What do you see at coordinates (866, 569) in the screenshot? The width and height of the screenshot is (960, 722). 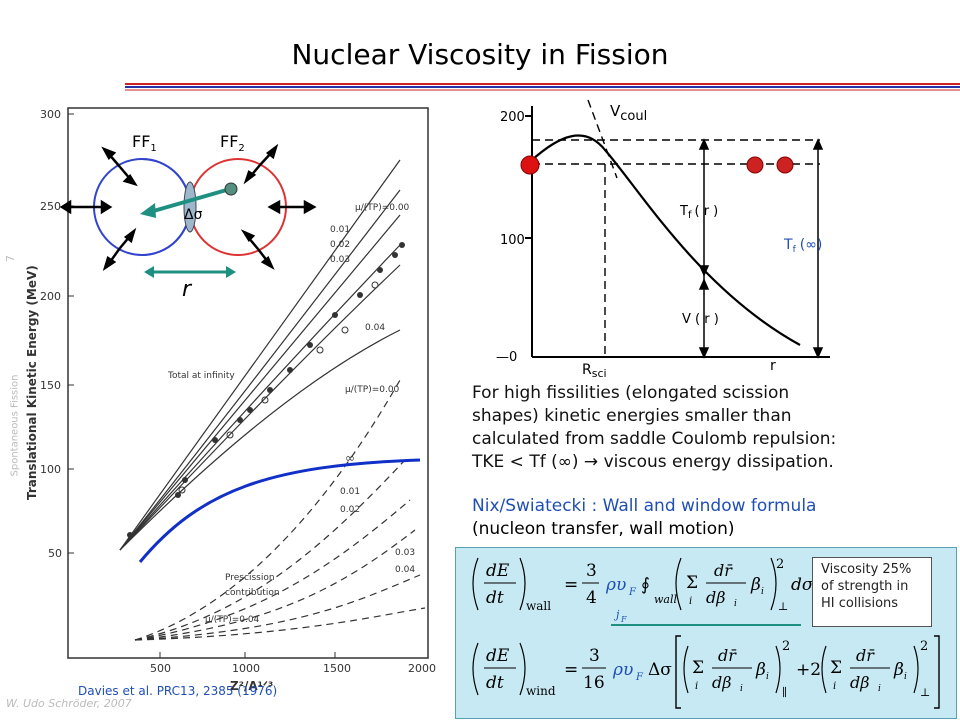 I see `note-line-1: Viscosity 25%` at bounding box center [866, 569].